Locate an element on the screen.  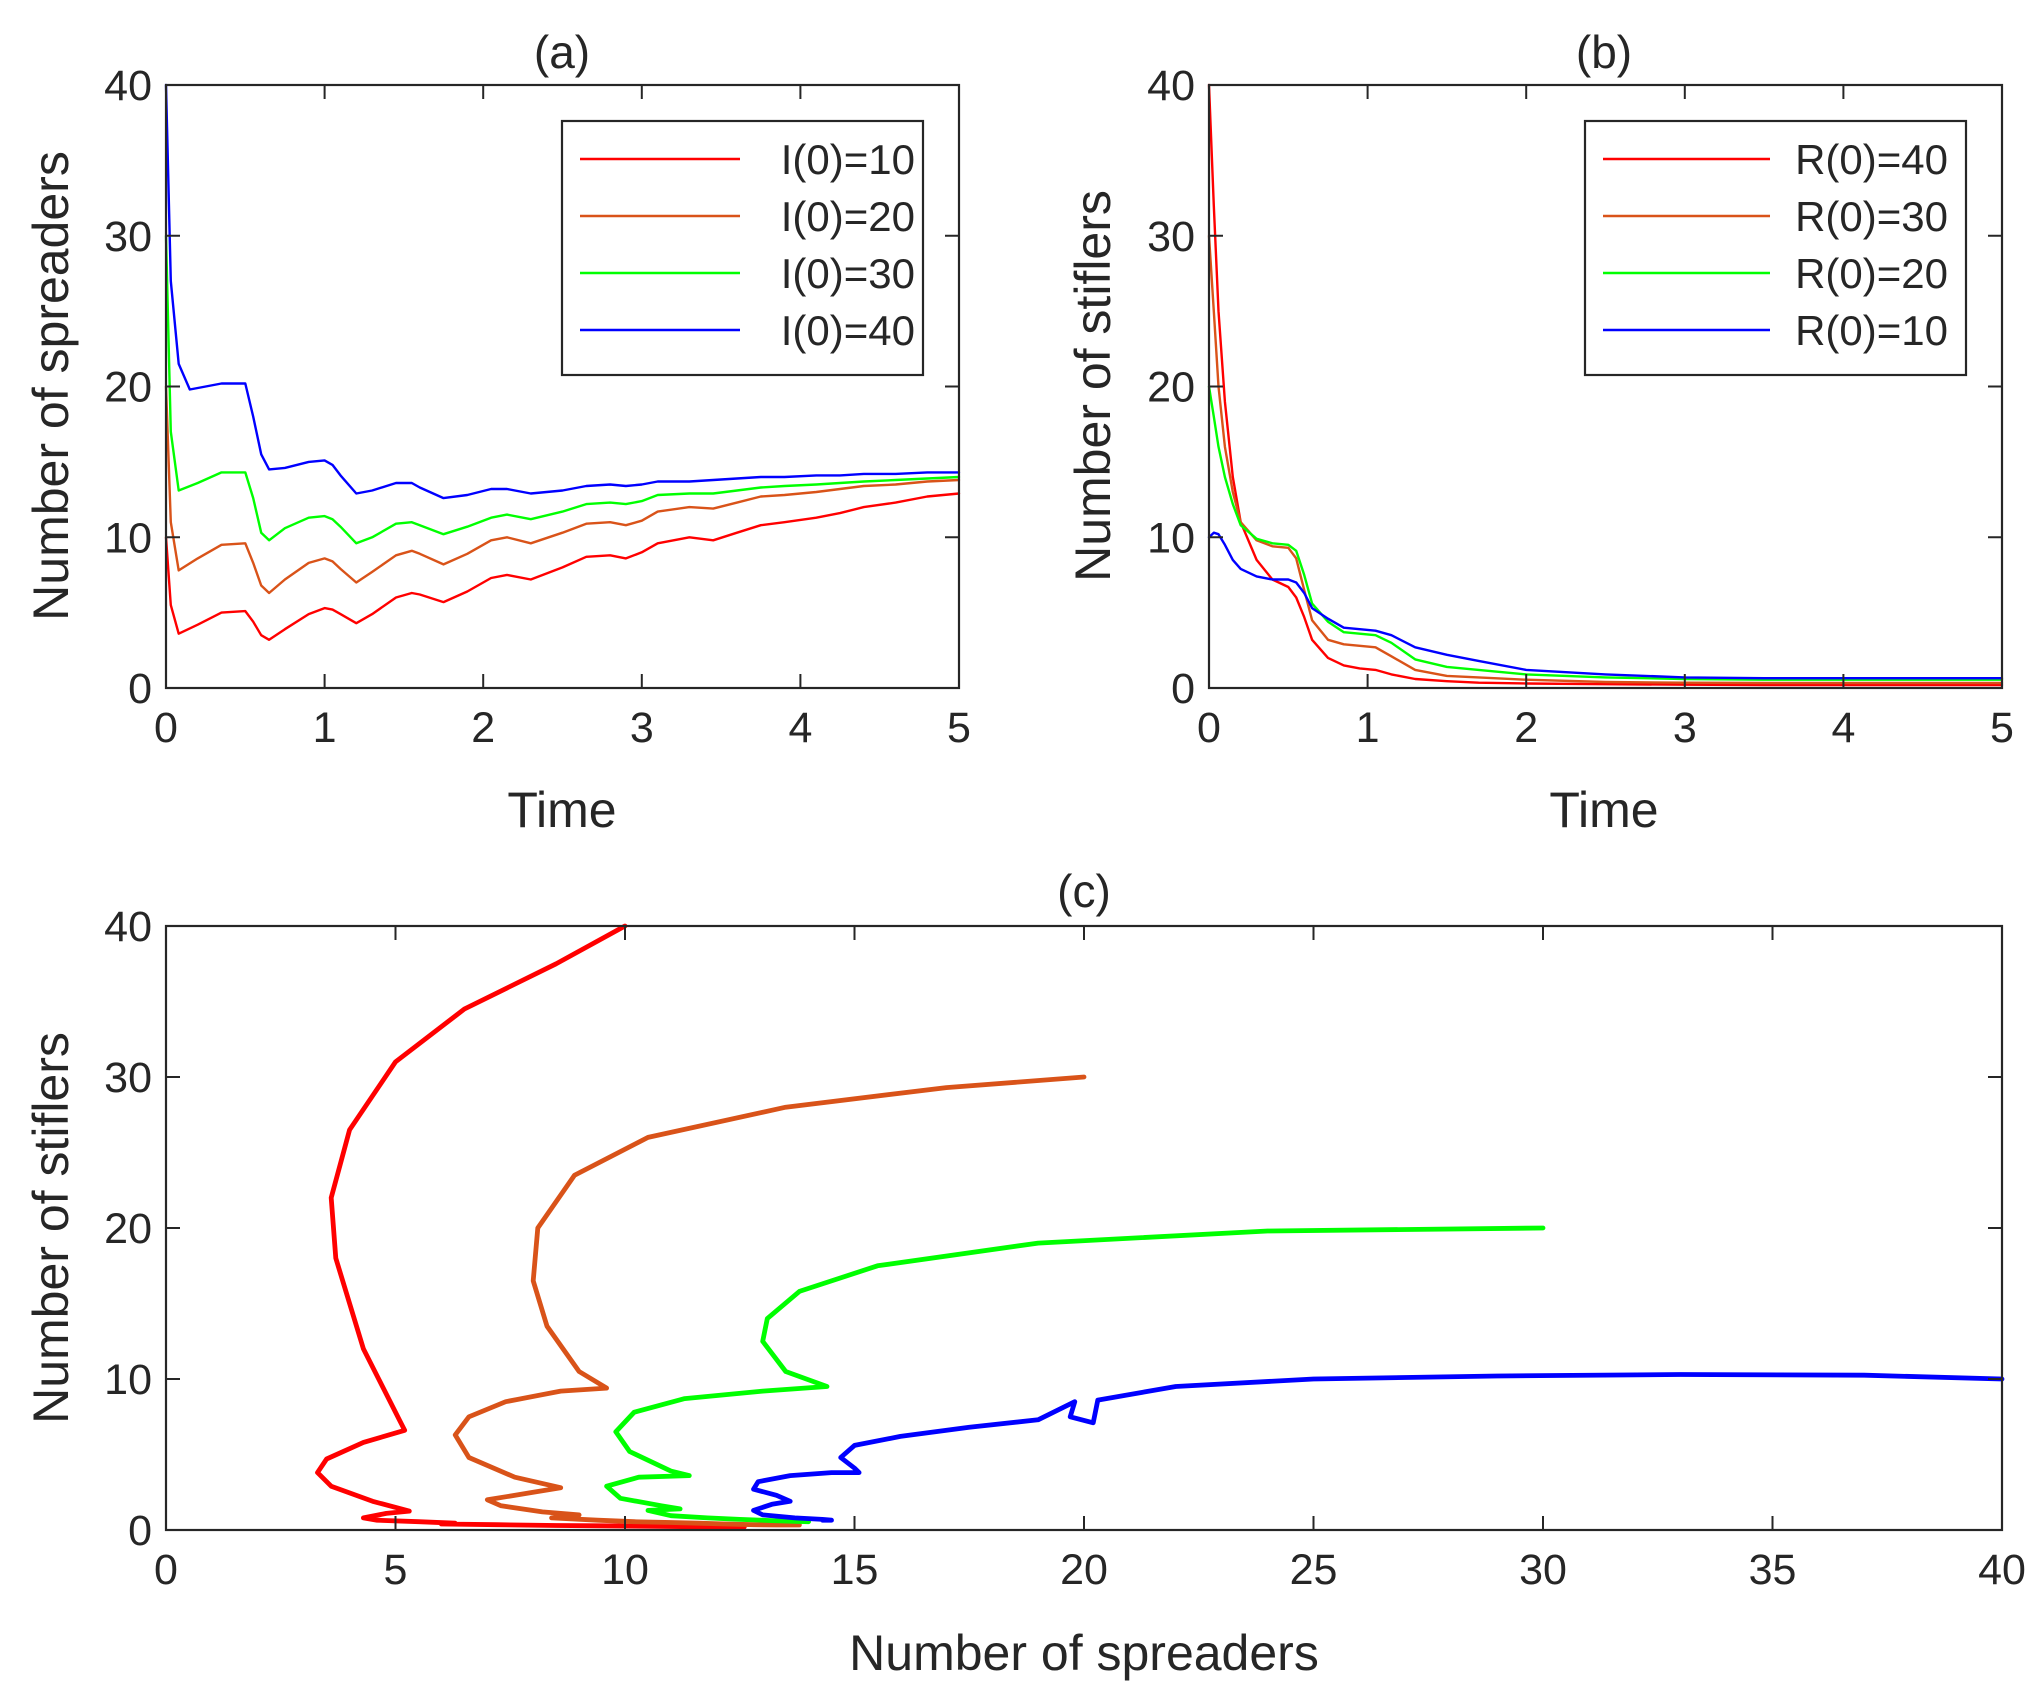
panel-b-ticks is located at coordinates (1605, 386).